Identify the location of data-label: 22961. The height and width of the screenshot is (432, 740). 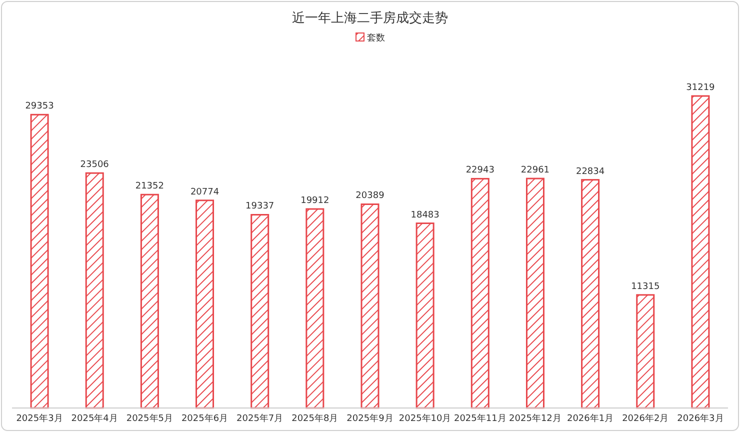
(535, 171).